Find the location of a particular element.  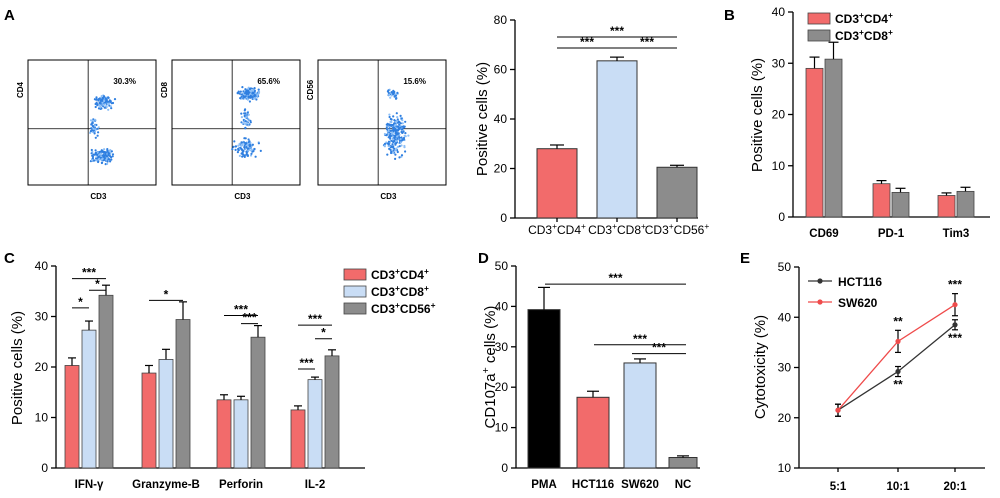

flow-y-label: CD4 is located at coordinates (20, 89).